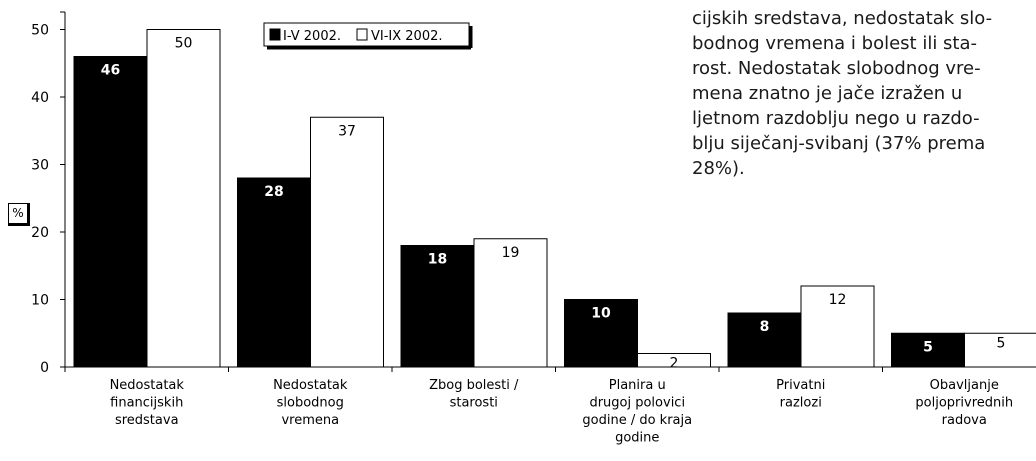 The image size is (1036, 461). What do you see at coordinates (864, 143) in the screenshot?
I see `side-text-line: blju siječanj-svibanj (37% prema` at bounding box center [864, 143].